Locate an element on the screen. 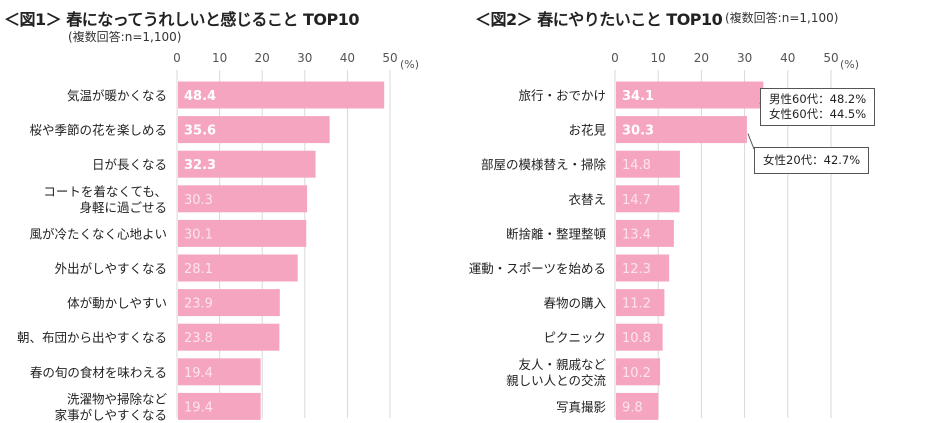 This screenshot has height=423, width=934. category-label: 親しい人との交流 is located at coordinates (556, 380).